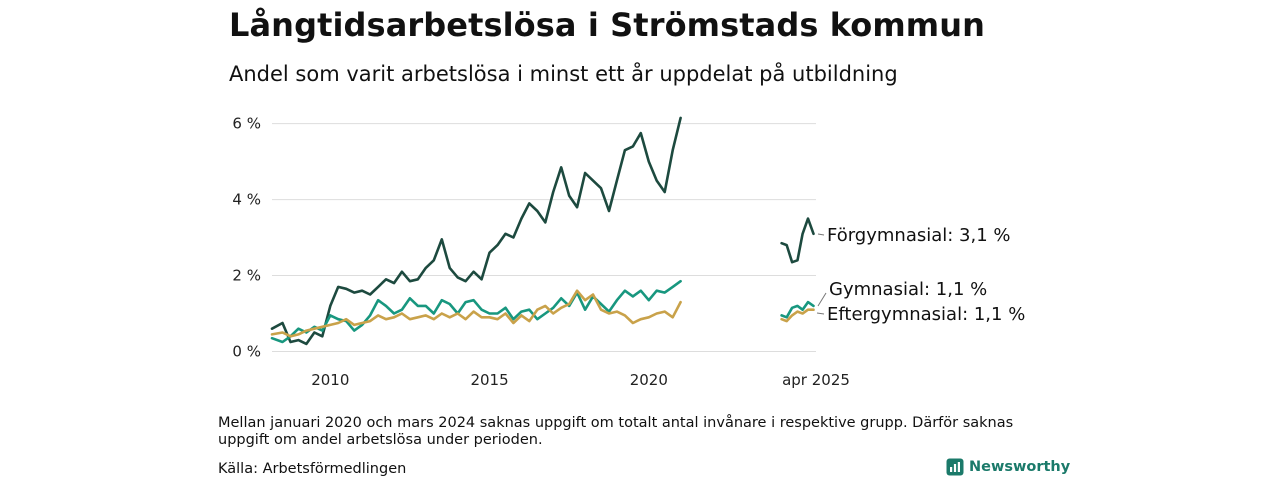 Image resolution: width=1280 pixels, height=480 pixels. What do you see at coordinates (246, 276) in the screenshot?
I see `y-tick-label: 2 %` at bounding box center [246, 276].